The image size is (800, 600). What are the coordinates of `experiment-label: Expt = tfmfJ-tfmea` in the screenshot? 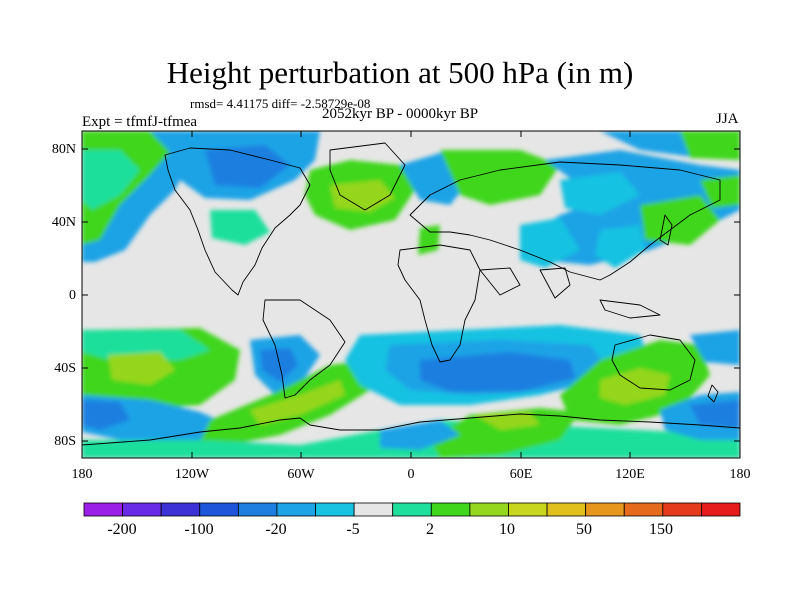 It's located at (140, 122).